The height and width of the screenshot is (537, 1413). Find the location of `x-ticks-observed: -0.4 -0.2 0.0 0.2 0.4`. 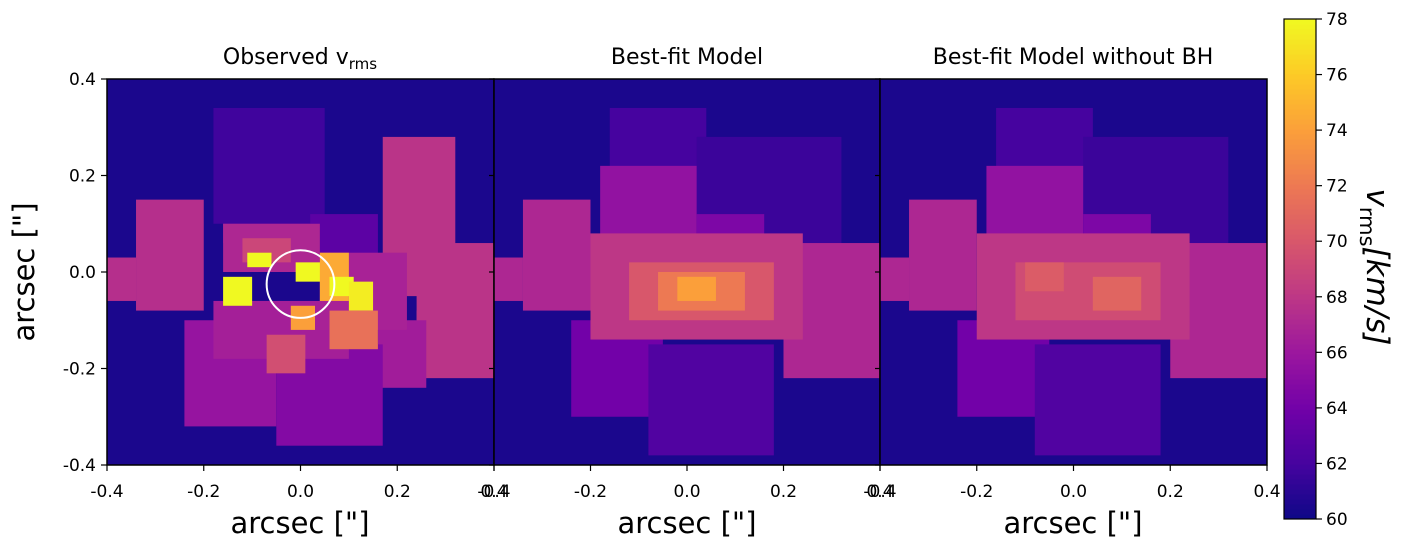

x-ticks-observed: -0.4 -0.2 0.0 0.2 0.4 is located at coordinates (299, 483).